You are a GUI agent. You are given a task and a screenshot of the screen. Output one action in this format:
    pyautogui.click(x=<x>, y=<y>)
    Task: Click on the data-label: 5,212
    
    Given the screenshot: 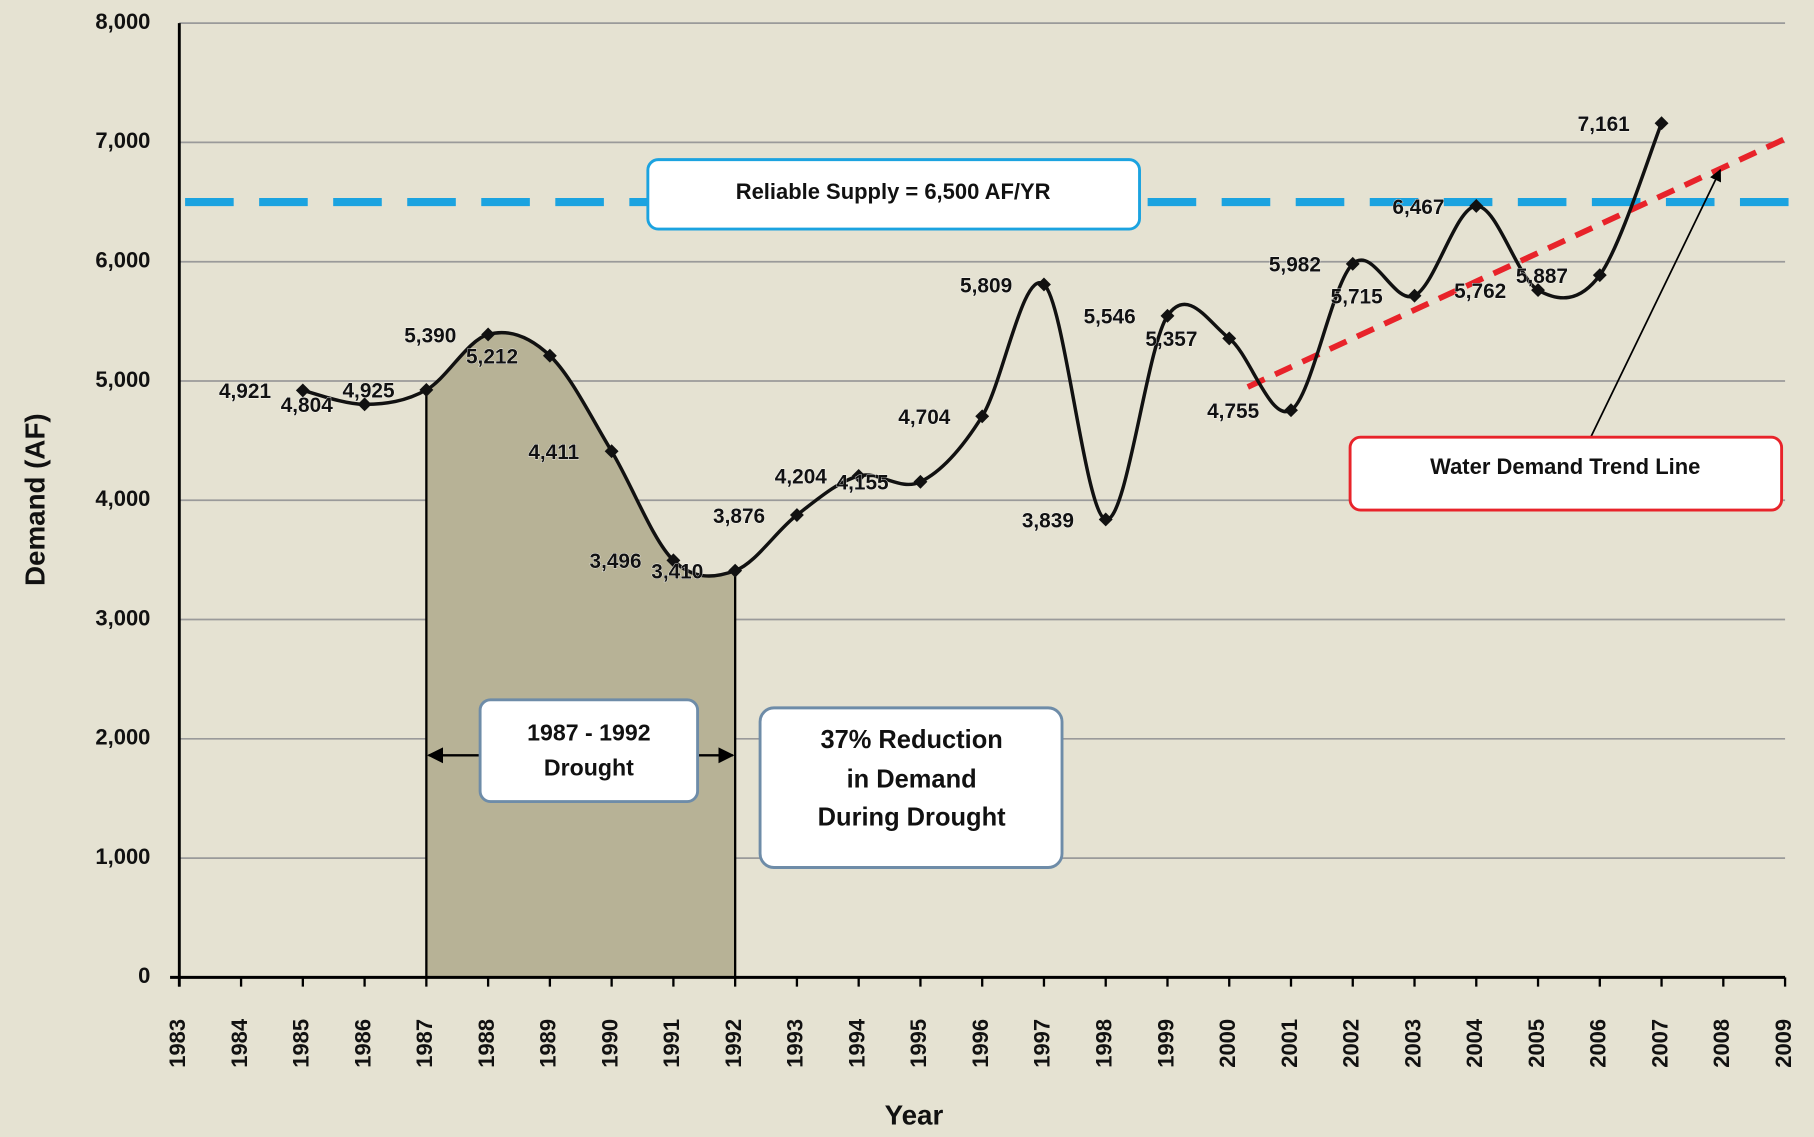 What is the action you would take?
    pyautogui.click(x=492, y=357)
    